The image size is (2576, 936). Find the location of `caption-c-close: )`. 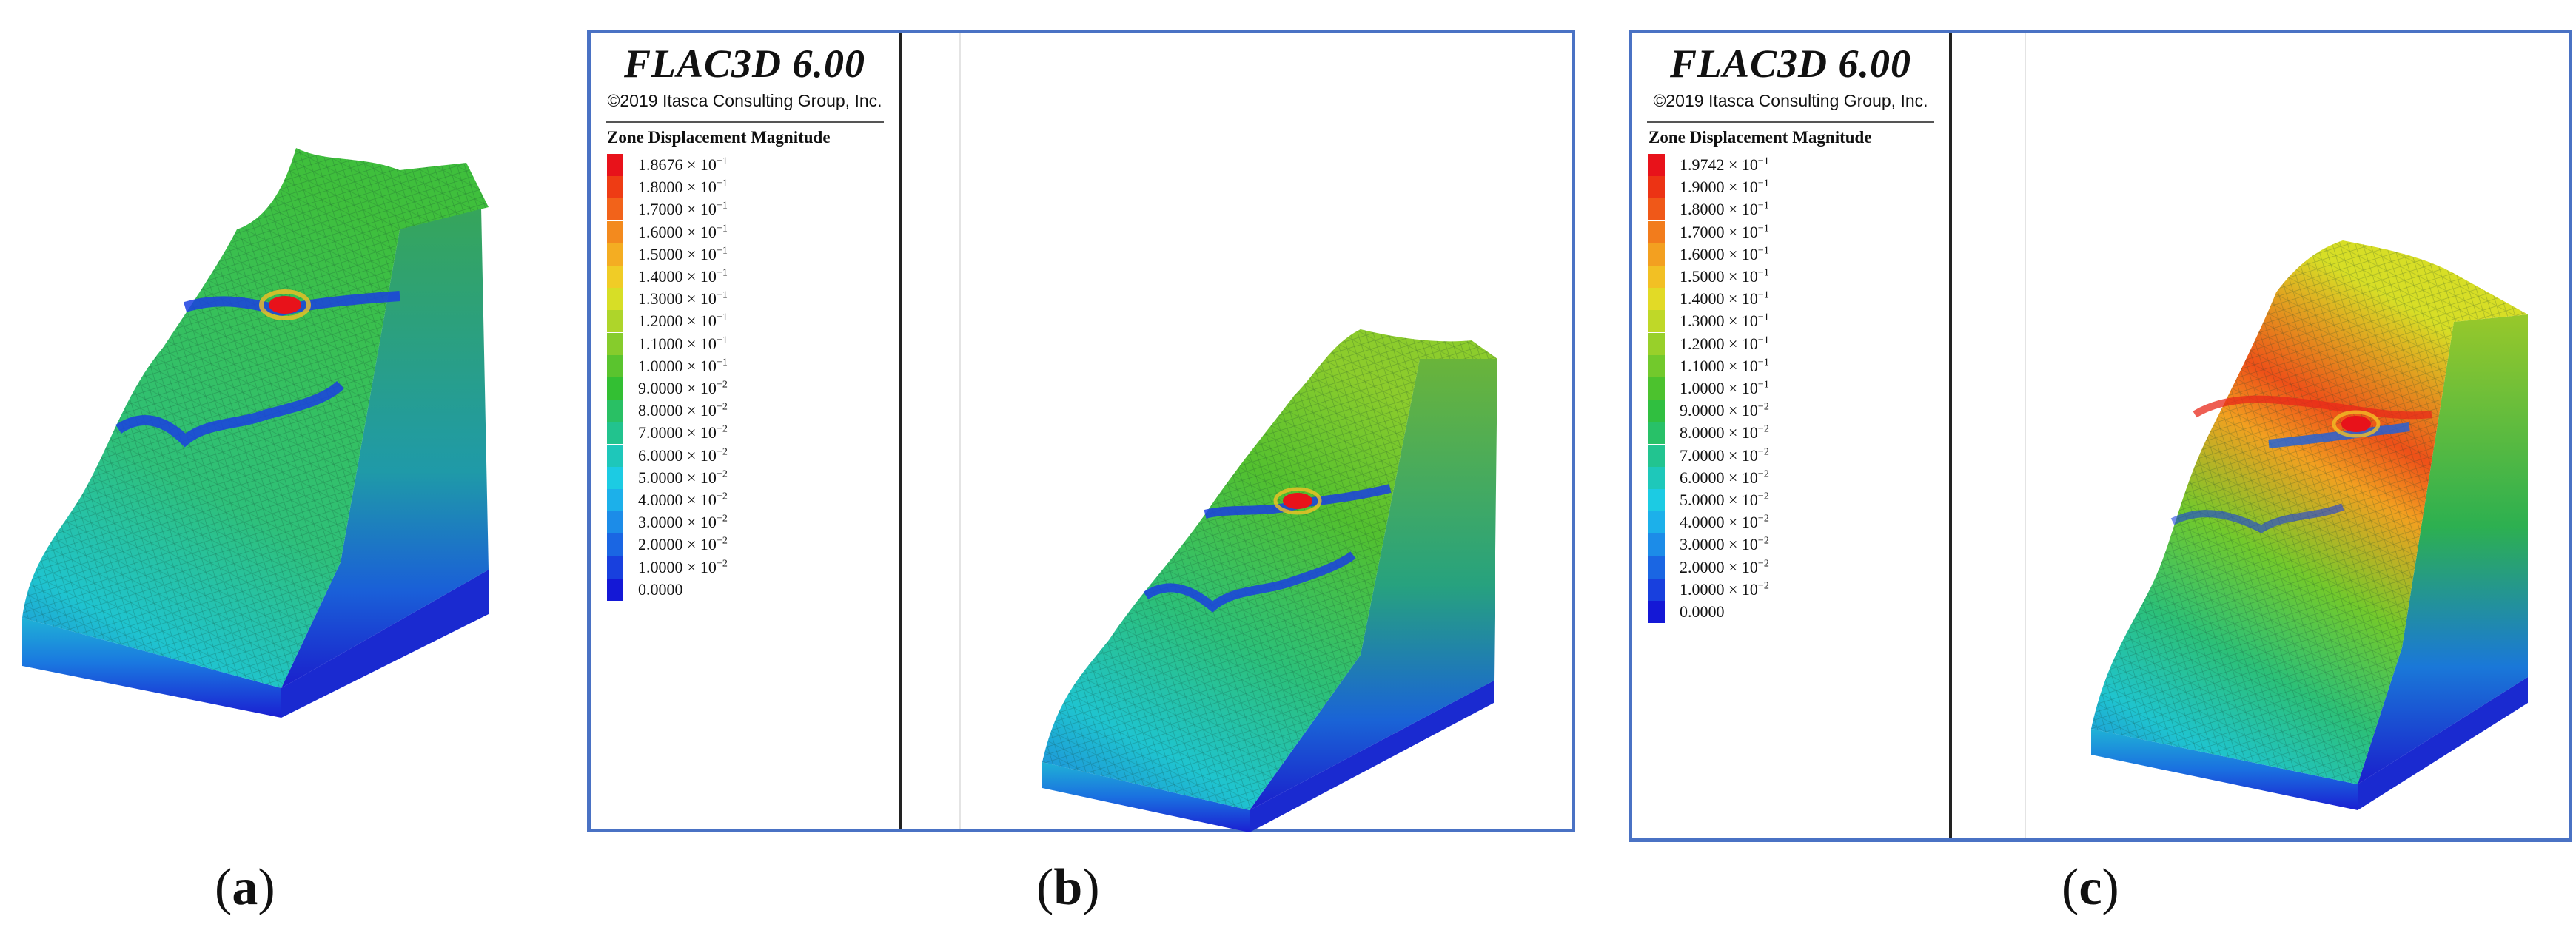

caption-c-close: ) is located at coordinates (2110, 887).